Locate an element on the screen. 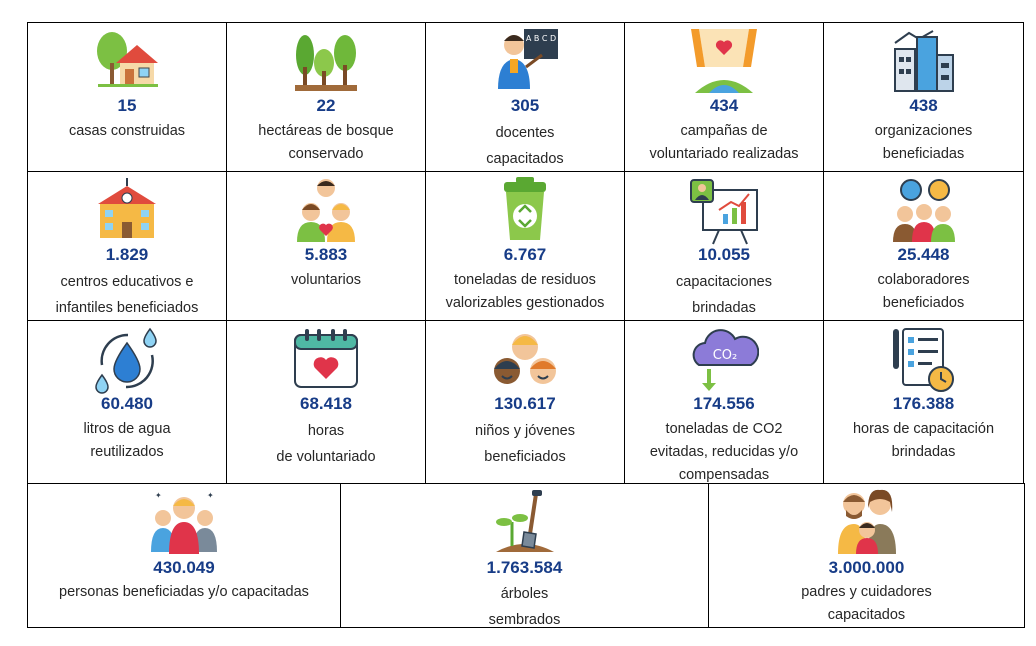 The width and height of the screenshot is (1036, 646). stat-cell-water: 60.480 litros de agua reutilizados is located at coordinates (127, 402).